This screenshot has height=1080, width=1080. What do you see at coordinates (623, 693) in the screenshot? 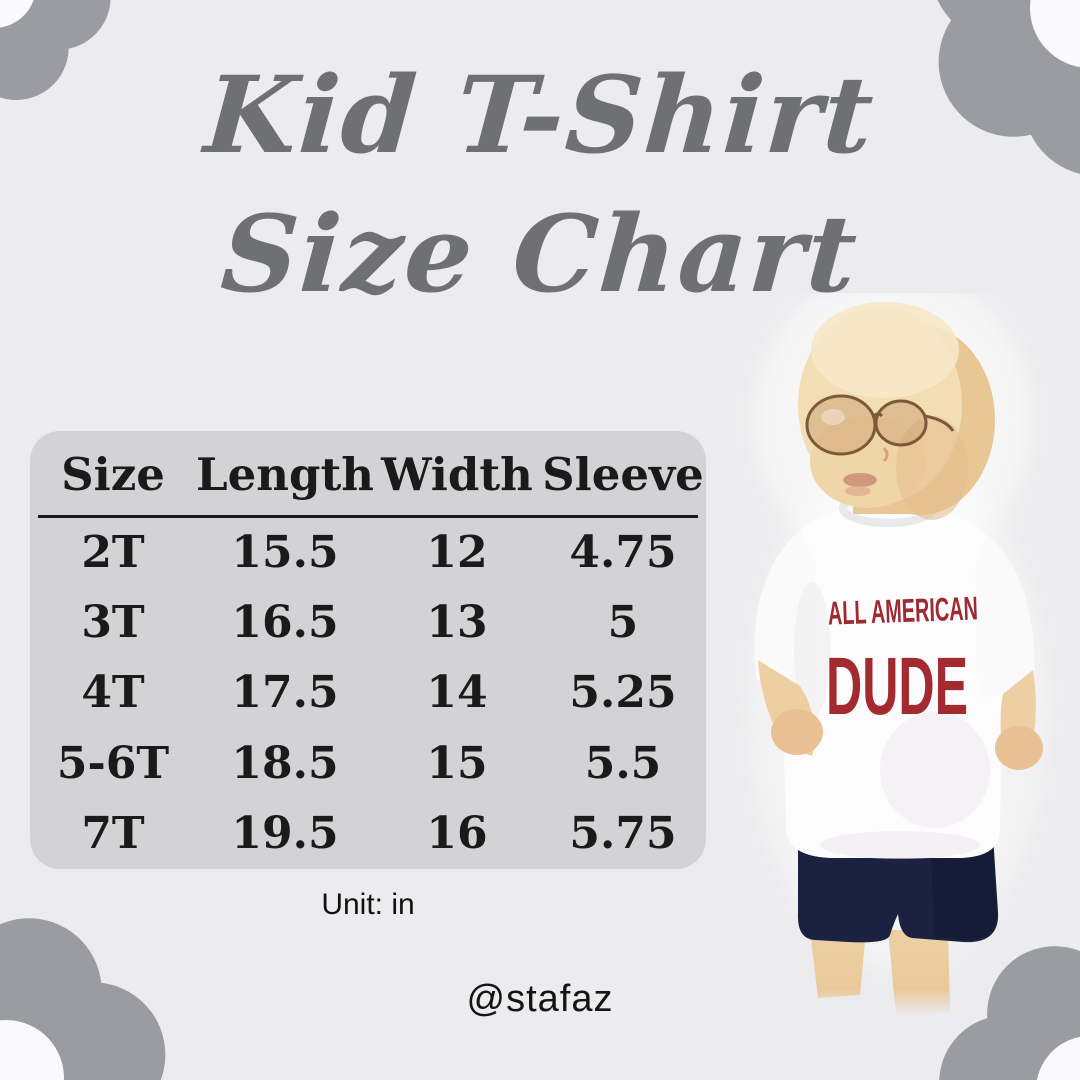
I see `cell-sleeve-4t: 5.25` at bounding box center [623, 693].